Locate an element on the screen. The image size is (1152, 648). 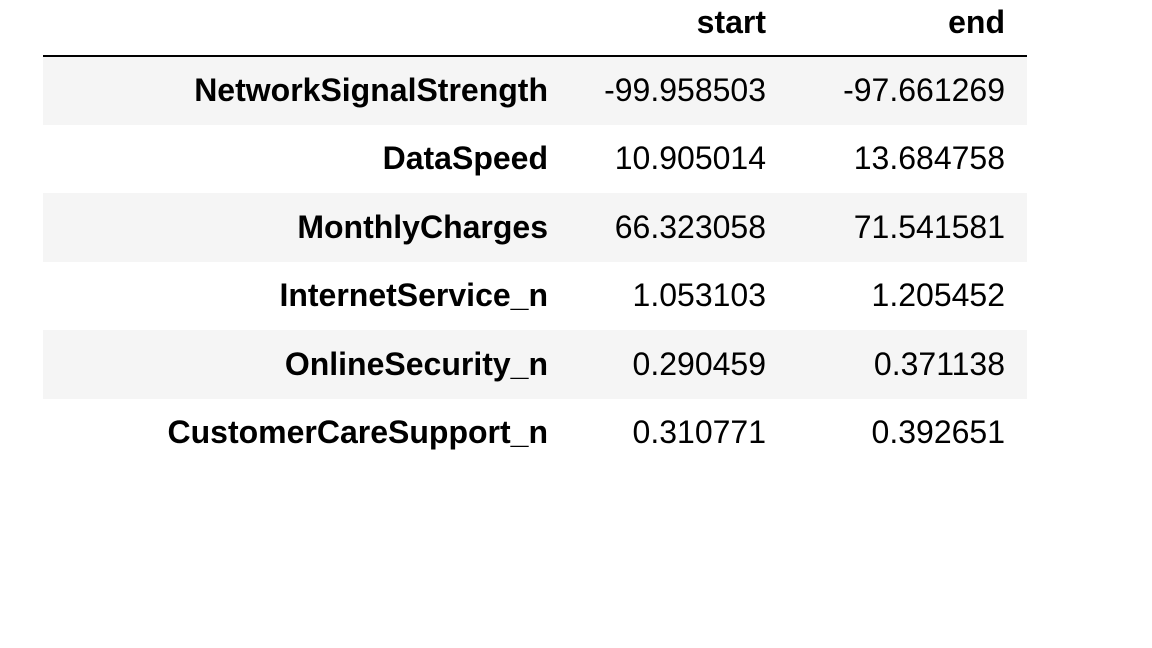
table-row: OnlineSecurity_n 0.290459 0.371138 is located at coordinates (535, 364).